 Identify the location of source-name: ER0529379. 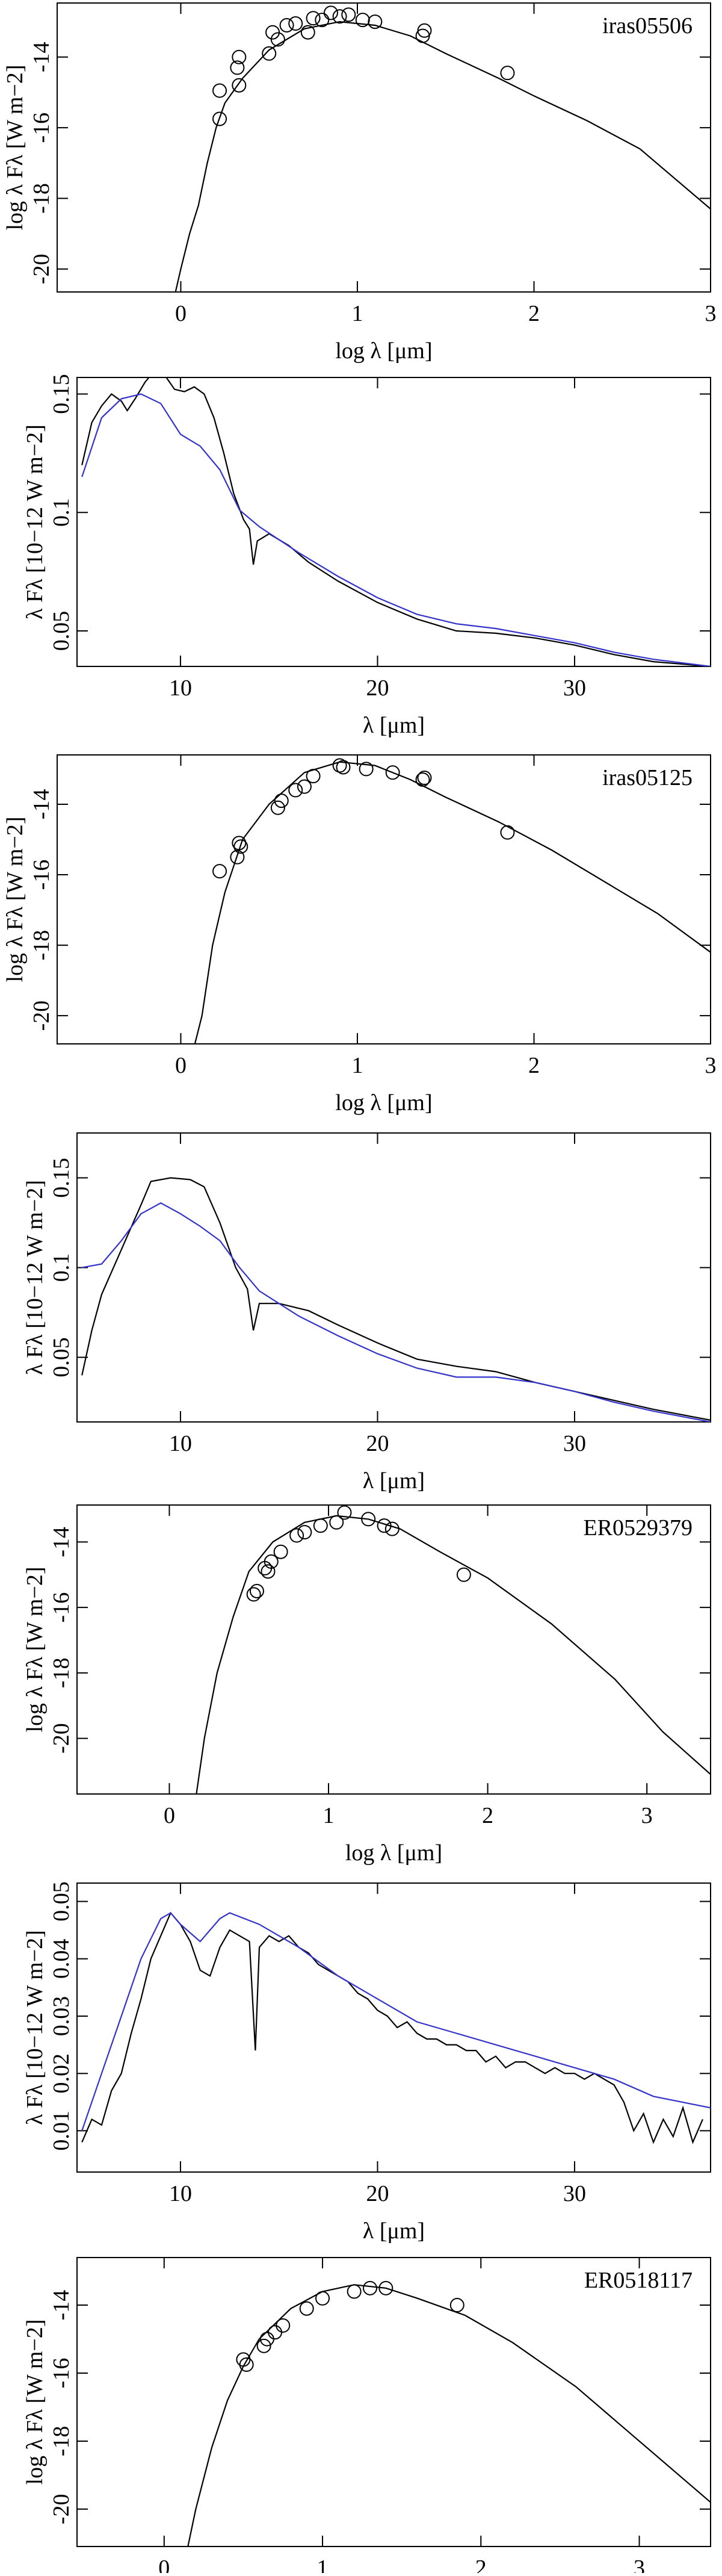
(638, 1528).